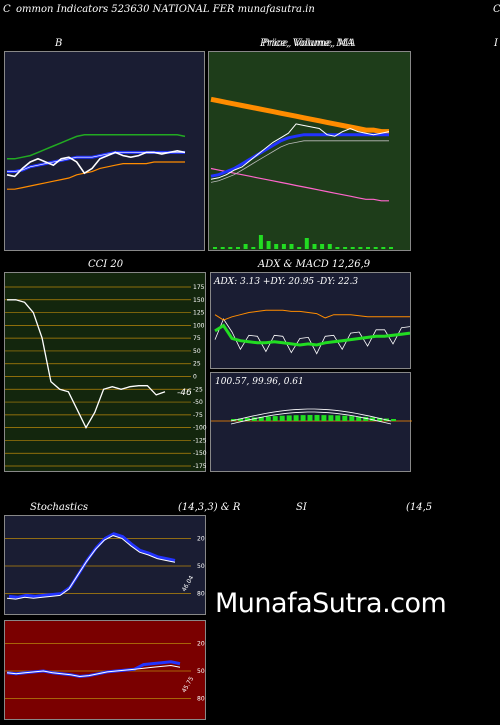 The width and height of the screenshot is (500, 725). What do you see at coordinates (496, 9) in the screenshot?
I see `corner-label-right: C` at bounding box center [496, 9].